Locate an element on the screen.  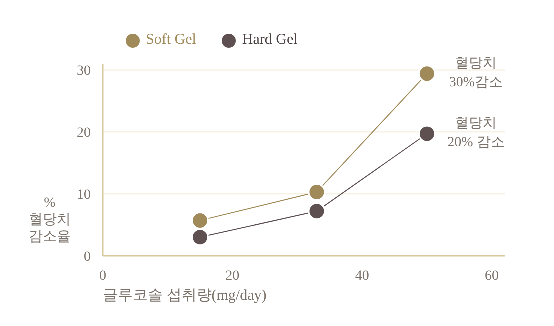
y-tick-label: 10 is located at coordinates (84, 196).